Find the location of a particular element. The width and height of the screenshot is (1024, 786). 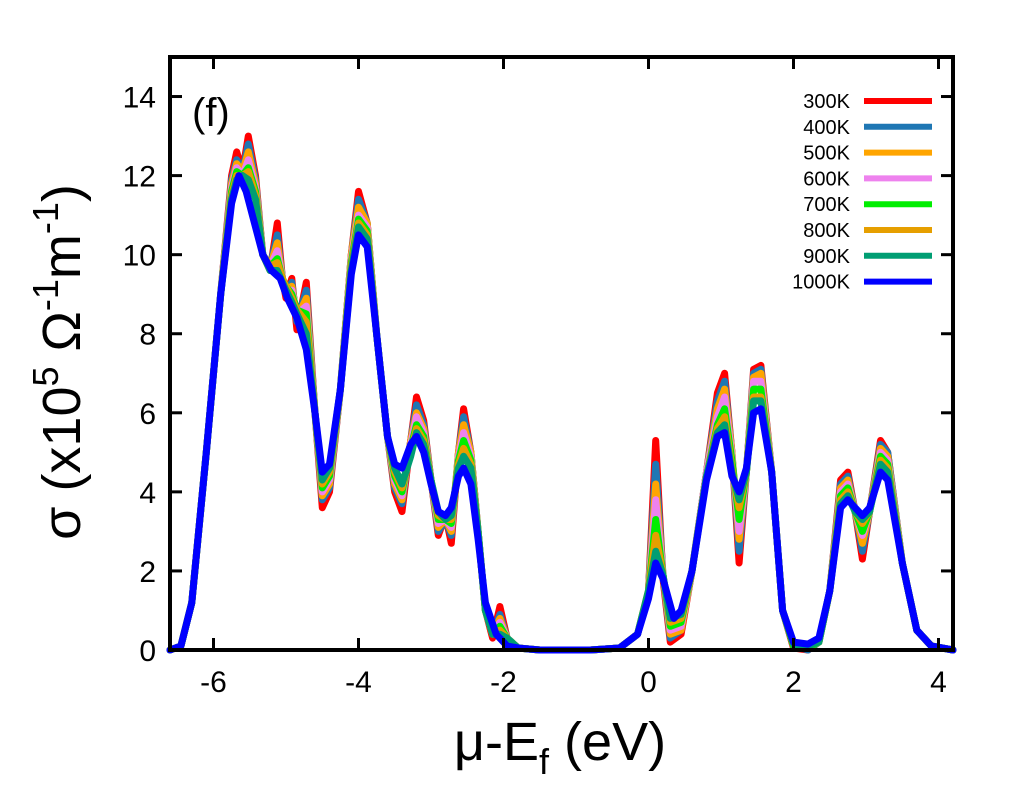

x-axis-title-subscript: f is located at coordinates (544, 761).